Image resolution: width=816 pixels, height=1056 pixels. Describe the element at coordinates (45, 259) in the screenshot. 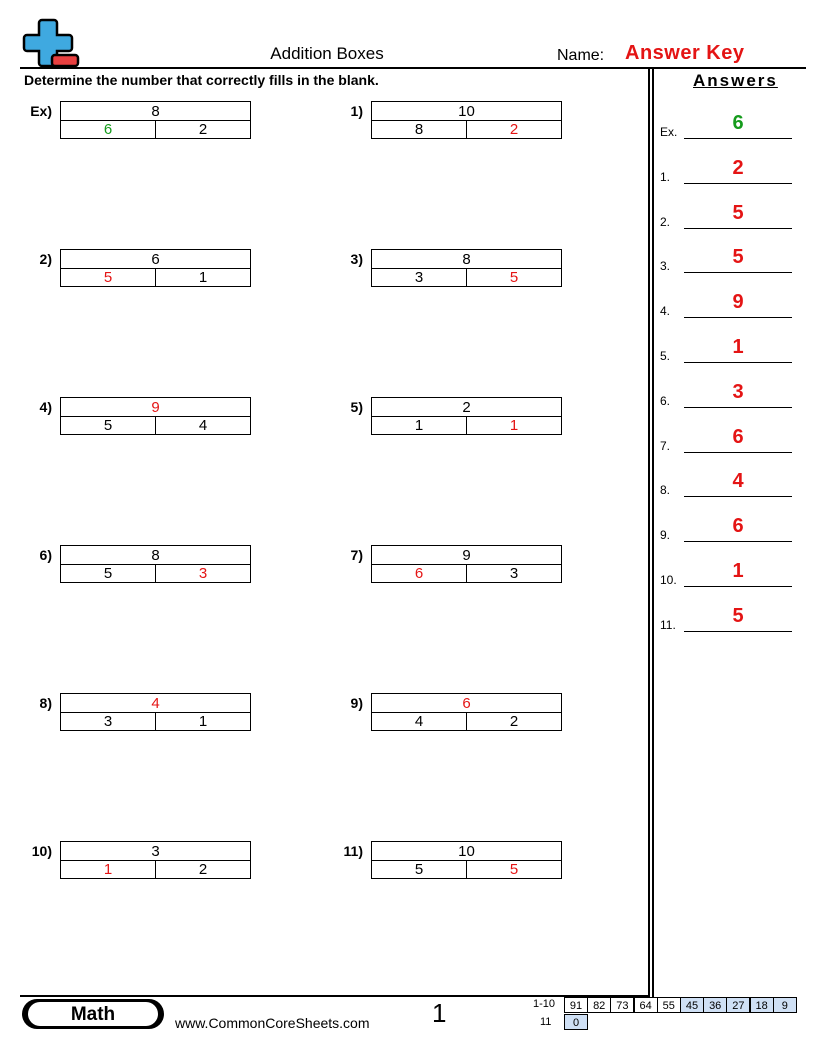

I see `problem-number: 2)` at that location.